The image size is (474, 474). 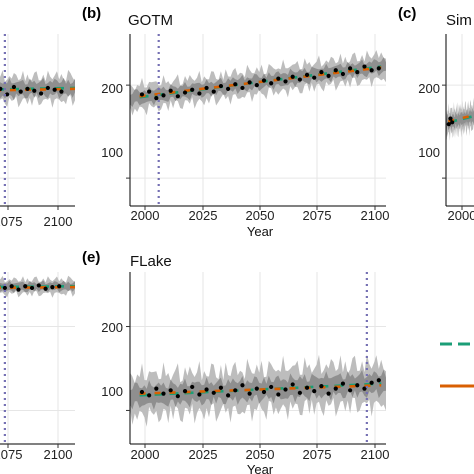 I want to click on legend, so click(x=457, y=365).